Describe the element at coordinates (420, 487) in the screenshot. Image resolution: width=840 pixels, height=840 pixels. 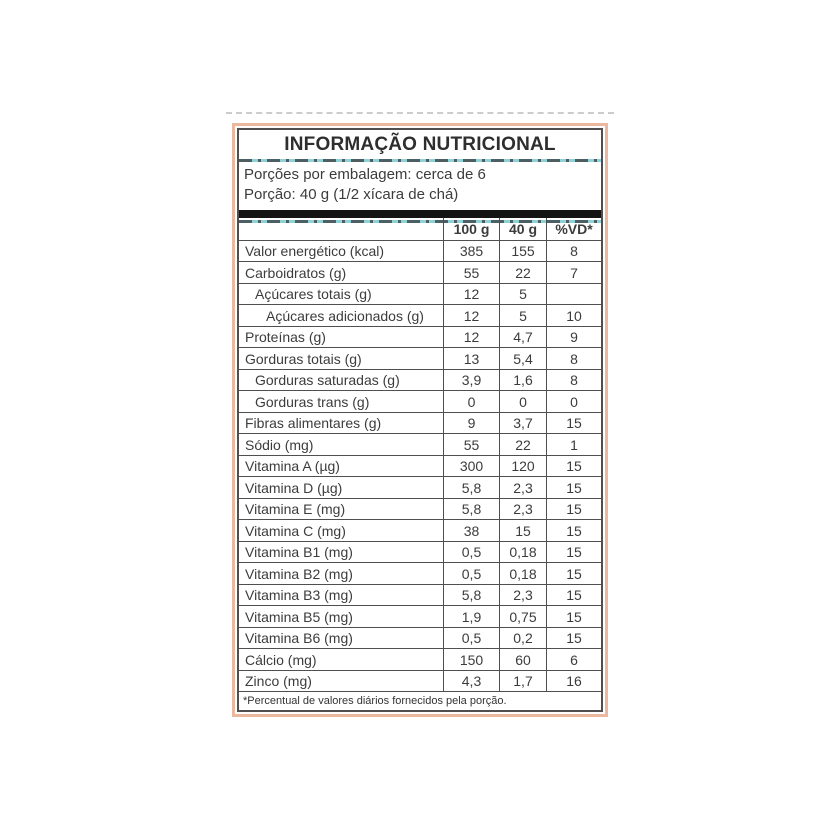
I see `table-row: Vitamina D (µg) 5,8 2,3 15` at that location.